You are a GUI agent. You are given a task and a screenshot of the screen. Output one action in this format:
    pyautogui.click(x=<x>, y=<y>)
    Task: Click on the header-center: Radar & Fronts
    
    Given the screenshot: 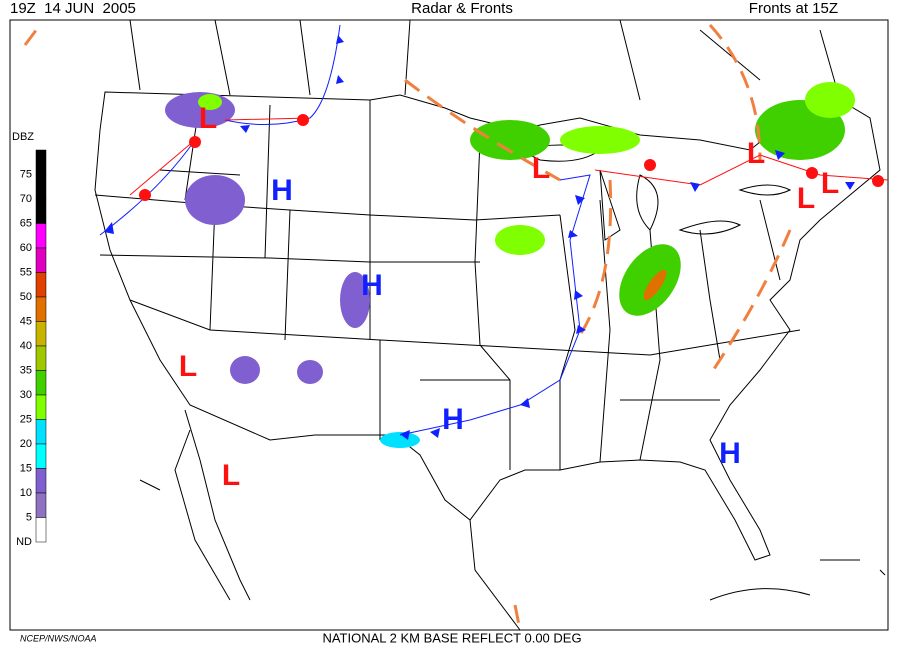 What is the action you would take?
    pyautogui.click(x=462, y=8)
    